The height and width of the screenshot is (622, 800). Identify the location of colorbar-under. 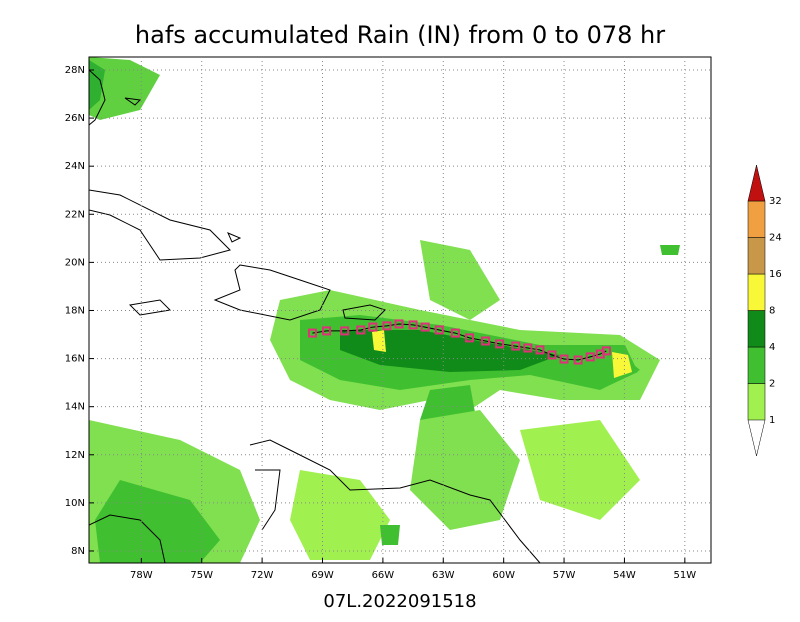
(756, 438).